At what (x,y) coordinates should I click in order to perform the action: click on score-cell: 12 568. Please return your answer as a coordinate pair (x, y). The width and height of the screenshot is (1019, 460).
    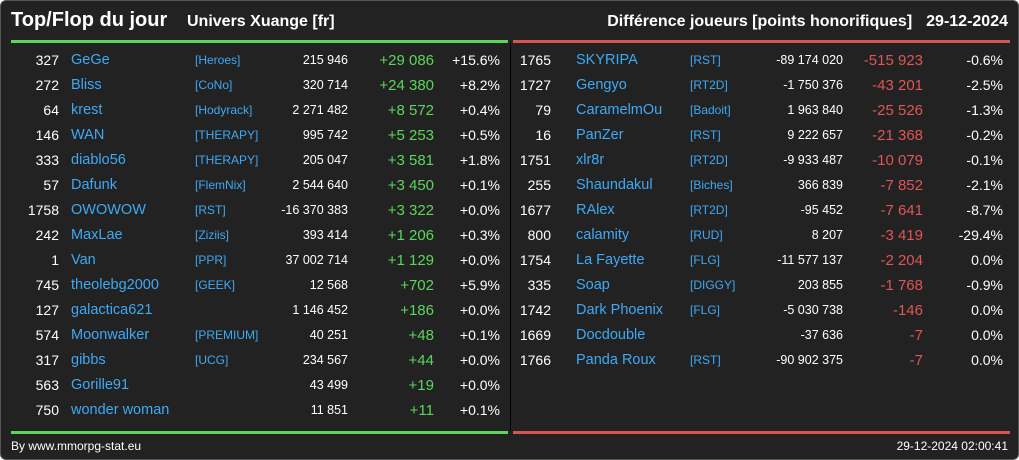
    Looking at the image, I should click on (328, 285).